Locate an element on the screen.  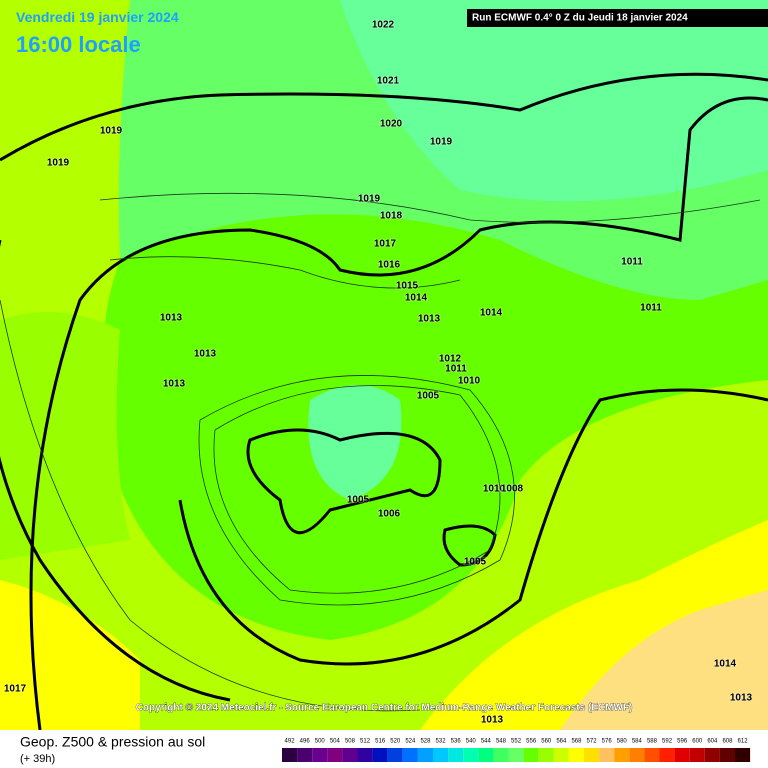
isobar-label: 1012 is located at coordinates (450, 359).